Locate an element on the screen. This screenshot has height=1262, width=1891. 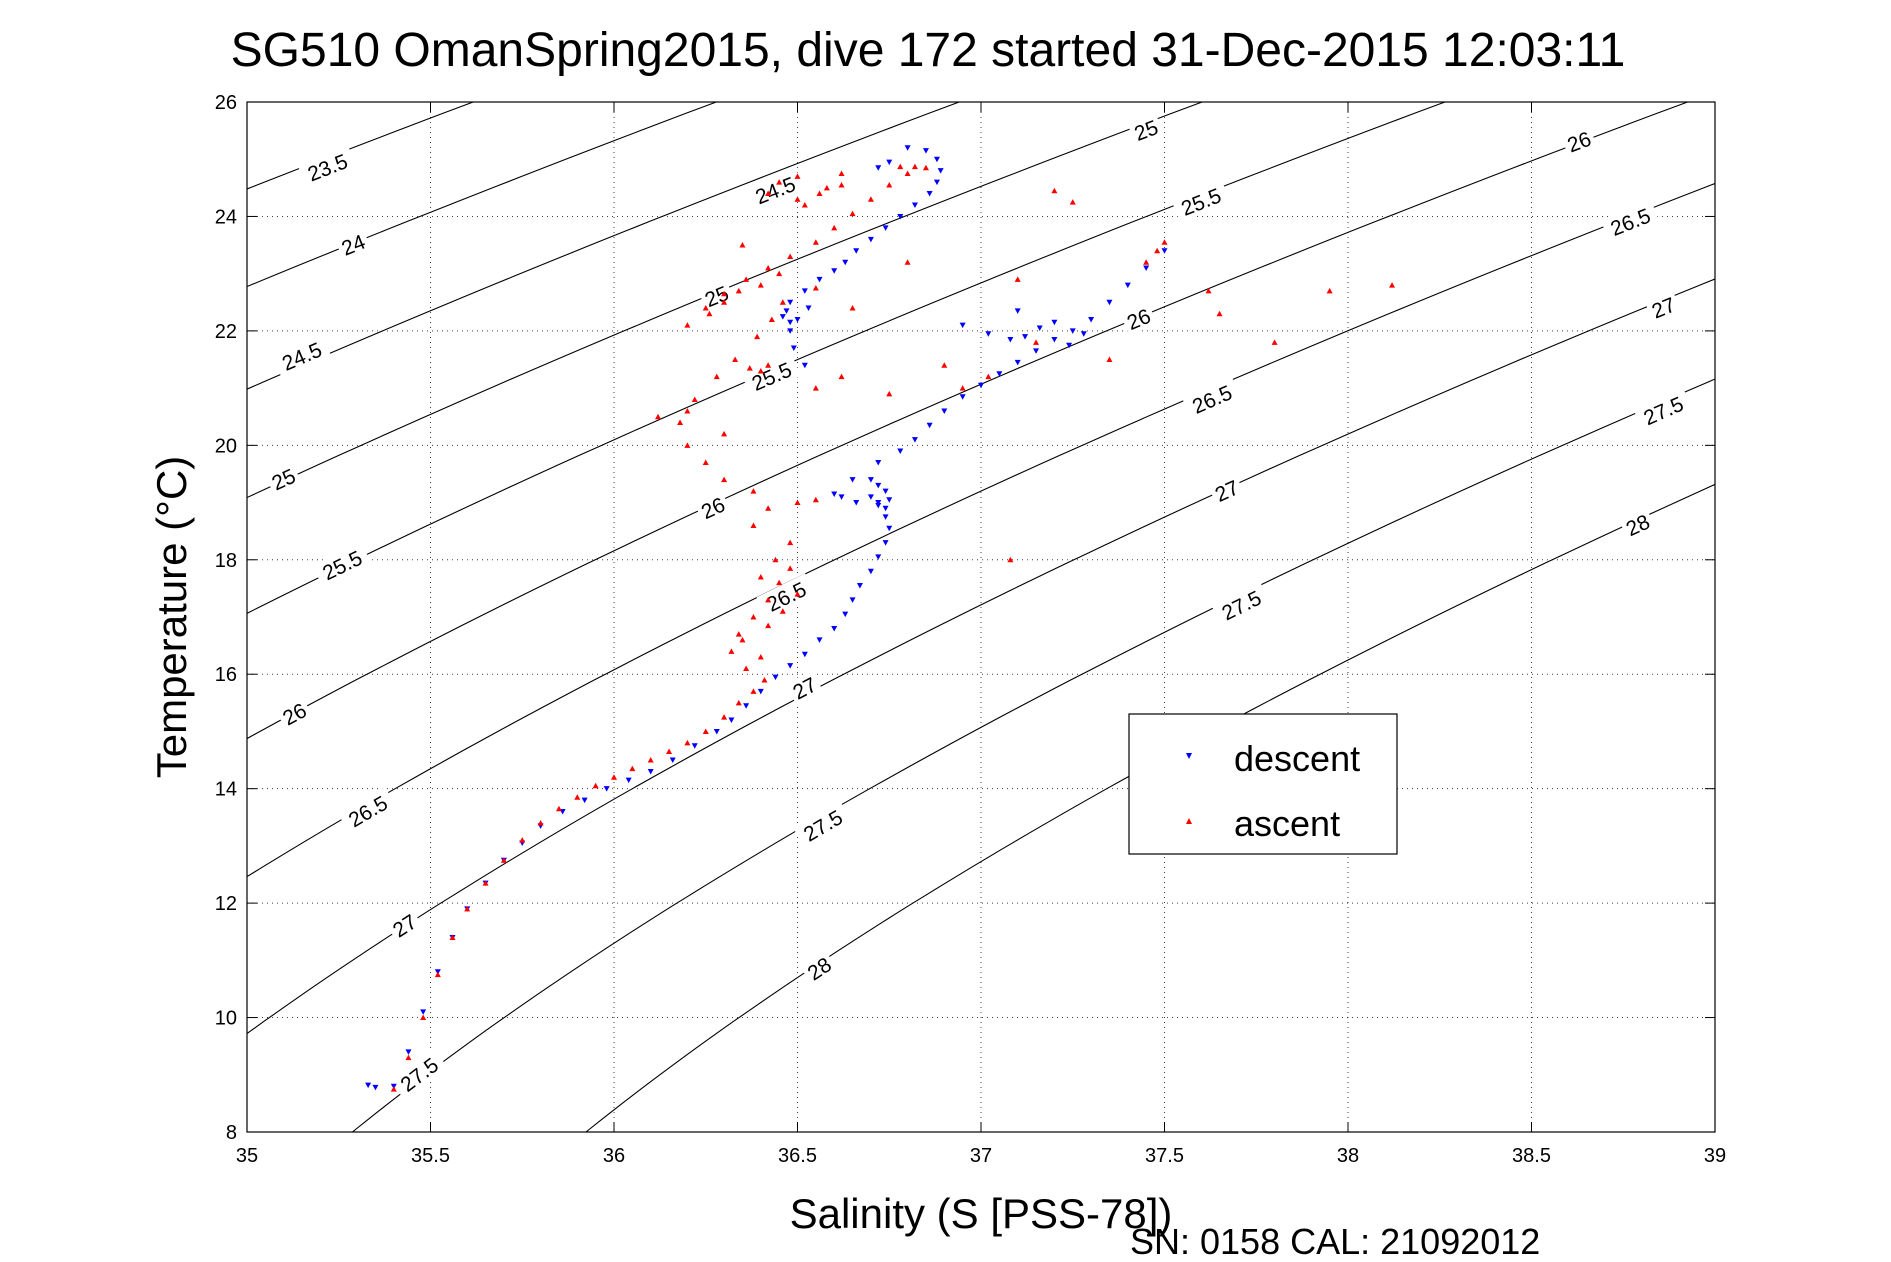
y-axis-label: Temperature (°C) is located at coordinates (171, 617).